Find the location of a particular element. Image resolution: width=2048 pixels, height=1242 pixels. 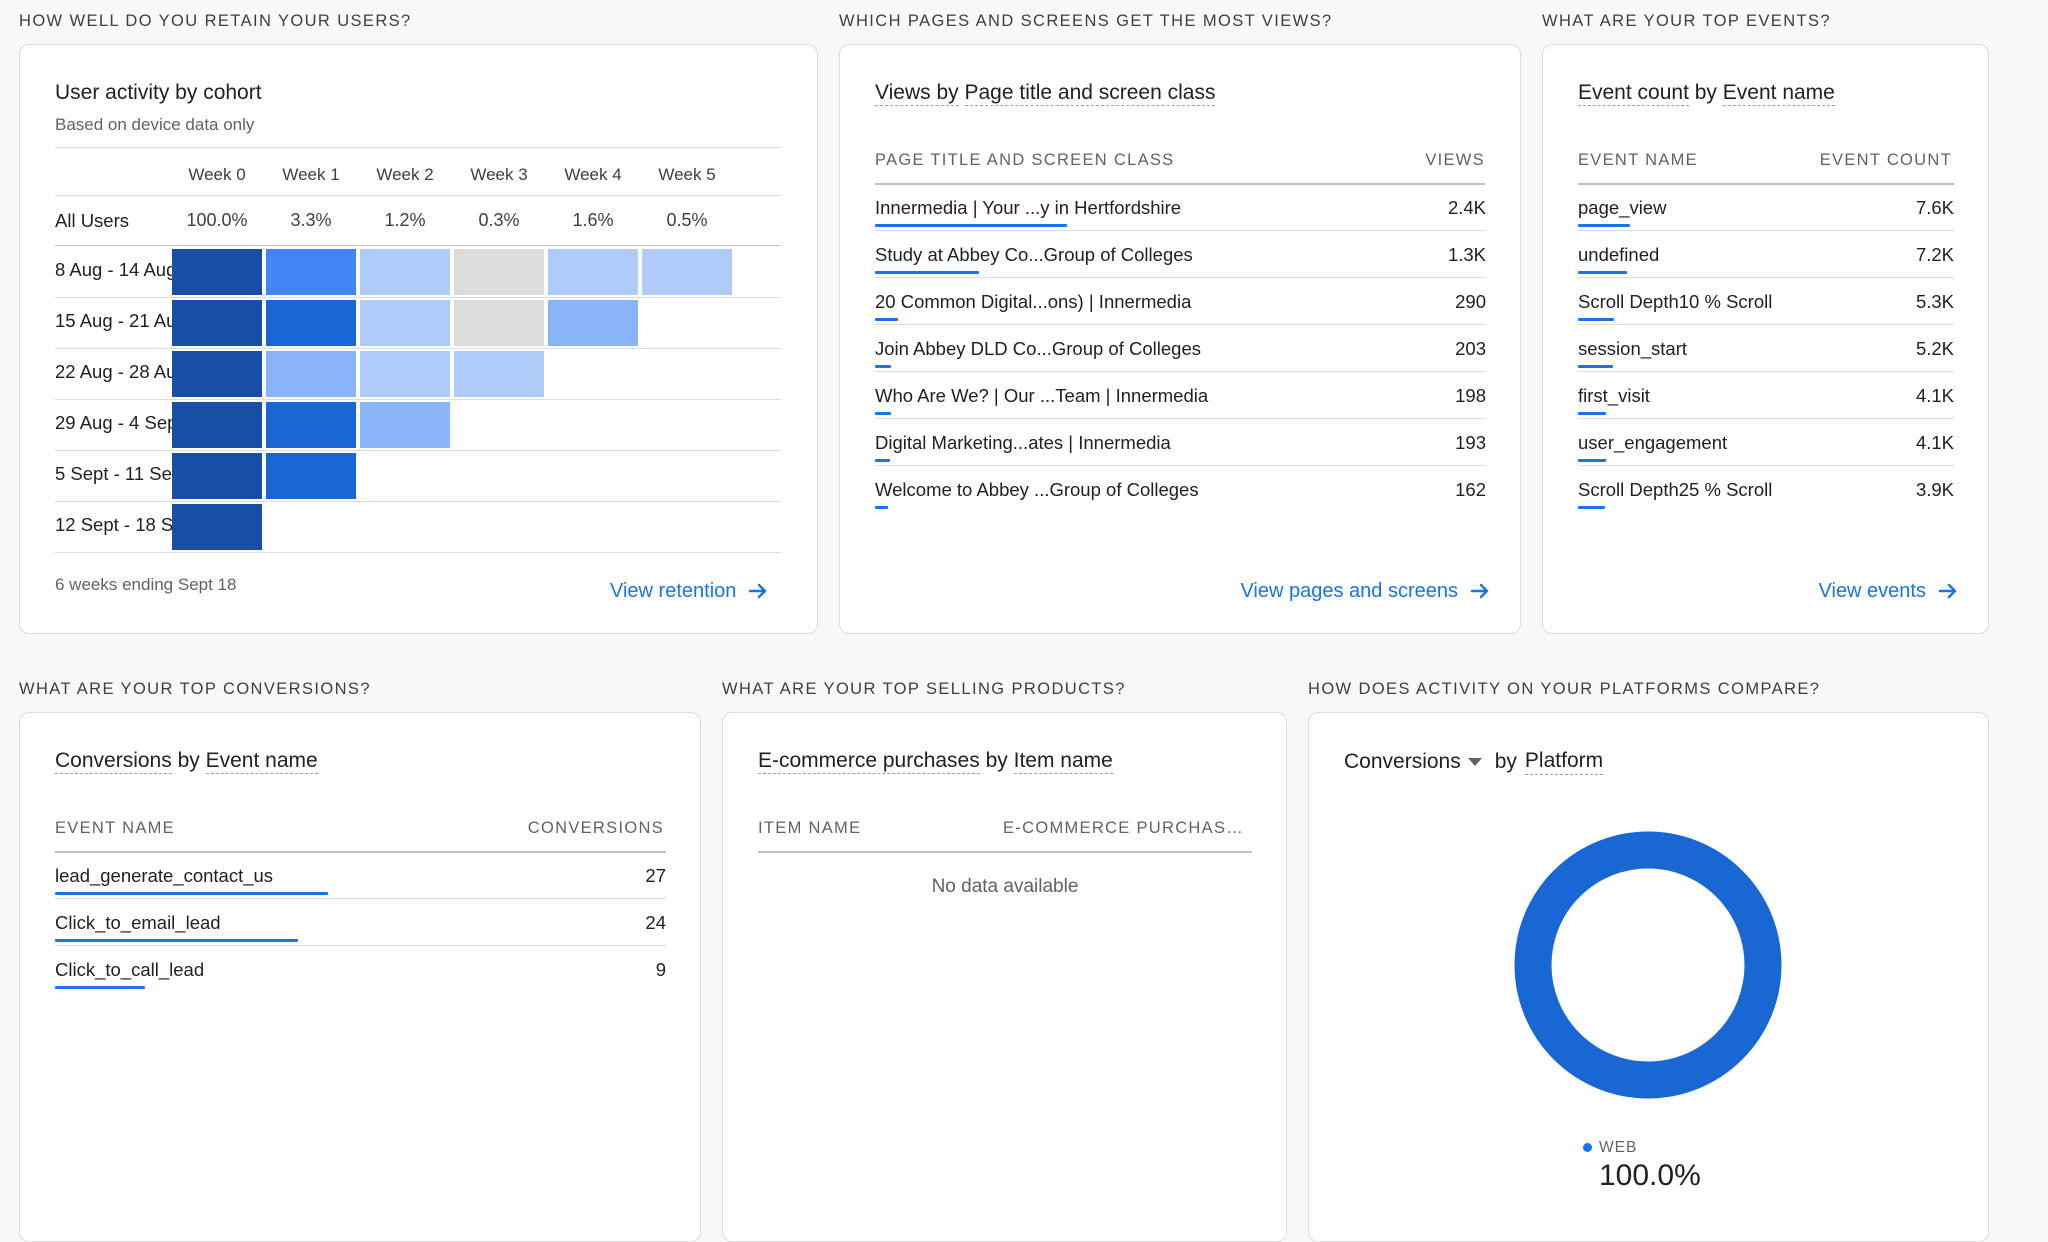

pages-row-label: Welcome to Abbey ...Group of Colleges is located at coordinates (1037, 489).